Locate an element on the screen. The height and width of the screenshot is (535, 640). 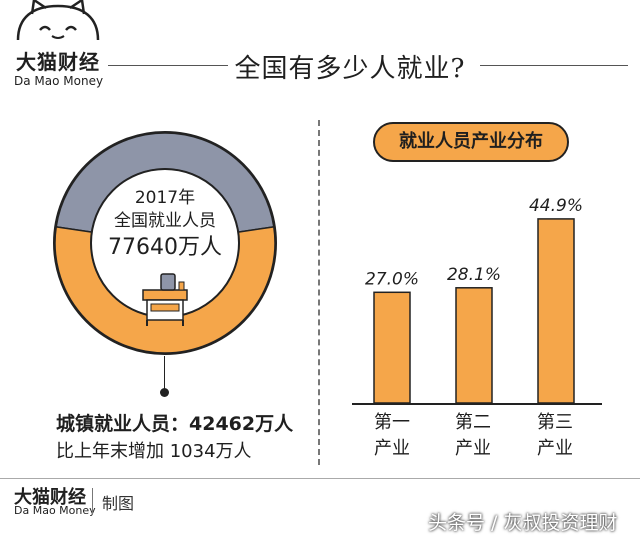
category-label-3: 第三 产业 is located at coordinates (555, 436).